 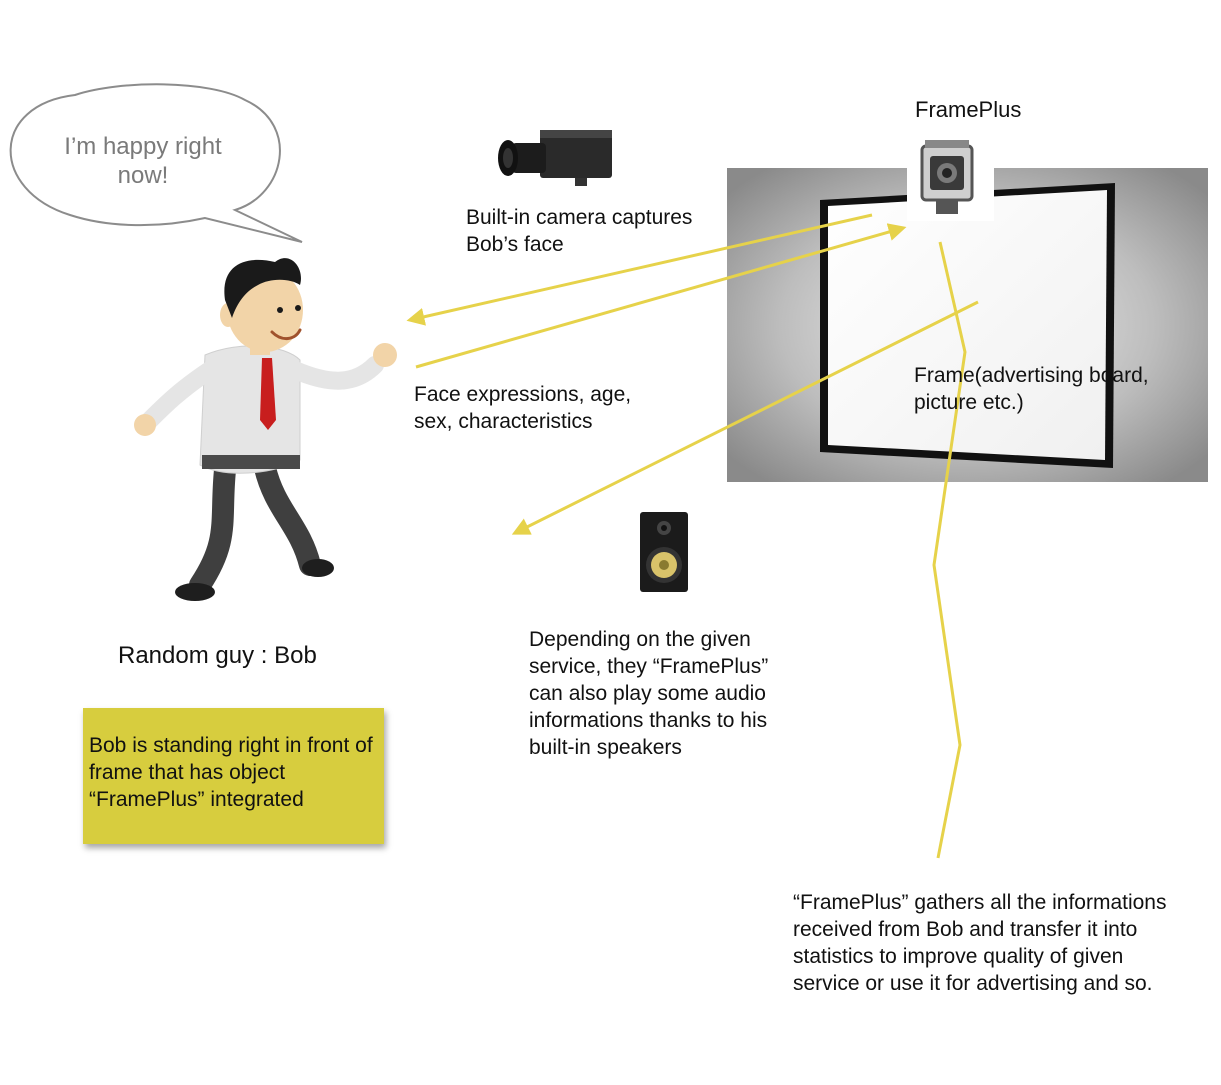 I want to click on bob-label: Random guy : Bob, so click(x=217, y=655).